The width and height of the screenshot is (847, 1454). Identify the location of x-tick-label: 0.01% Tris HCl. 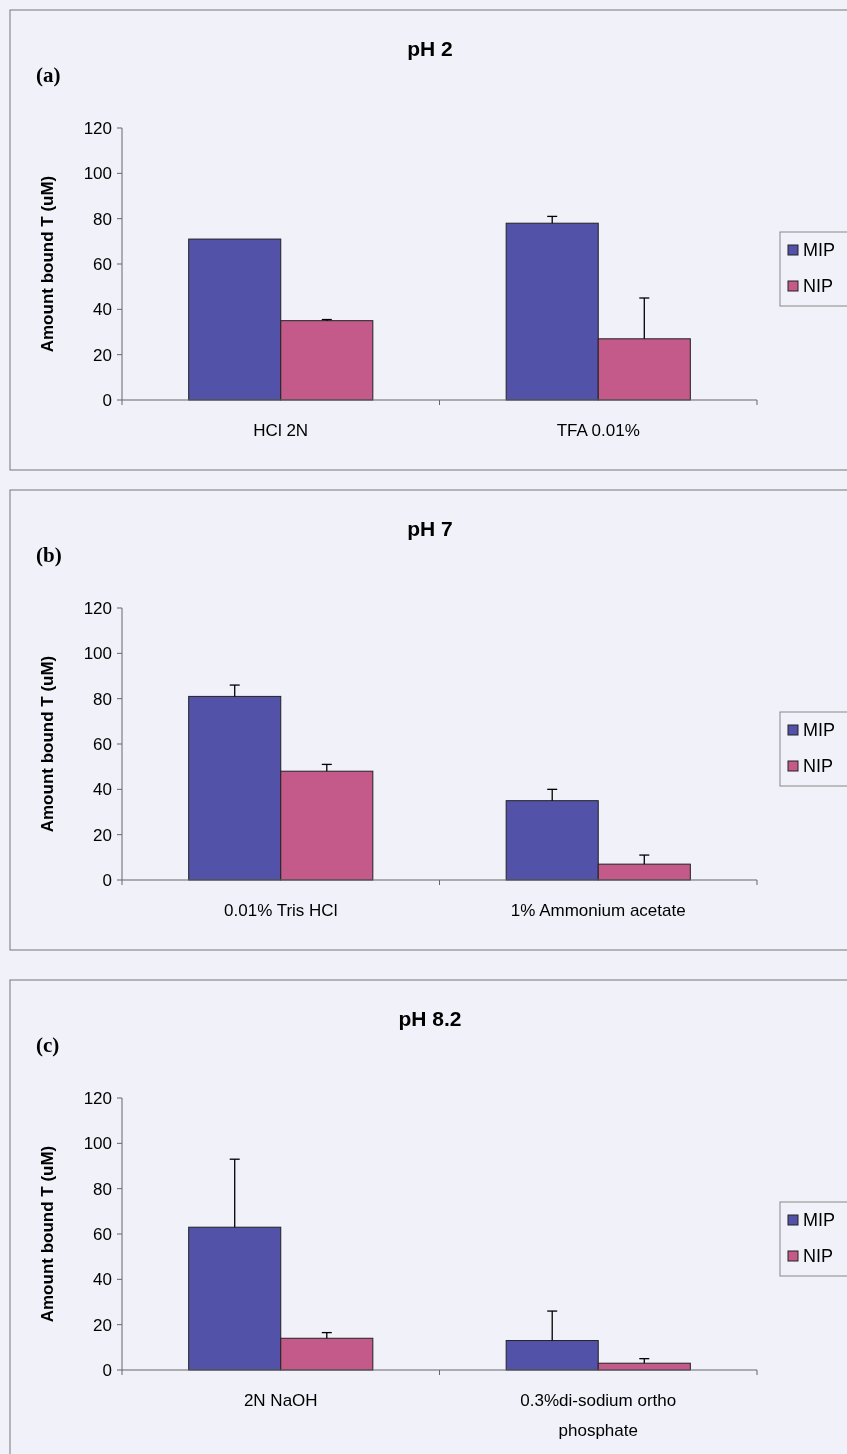
(281, 910).